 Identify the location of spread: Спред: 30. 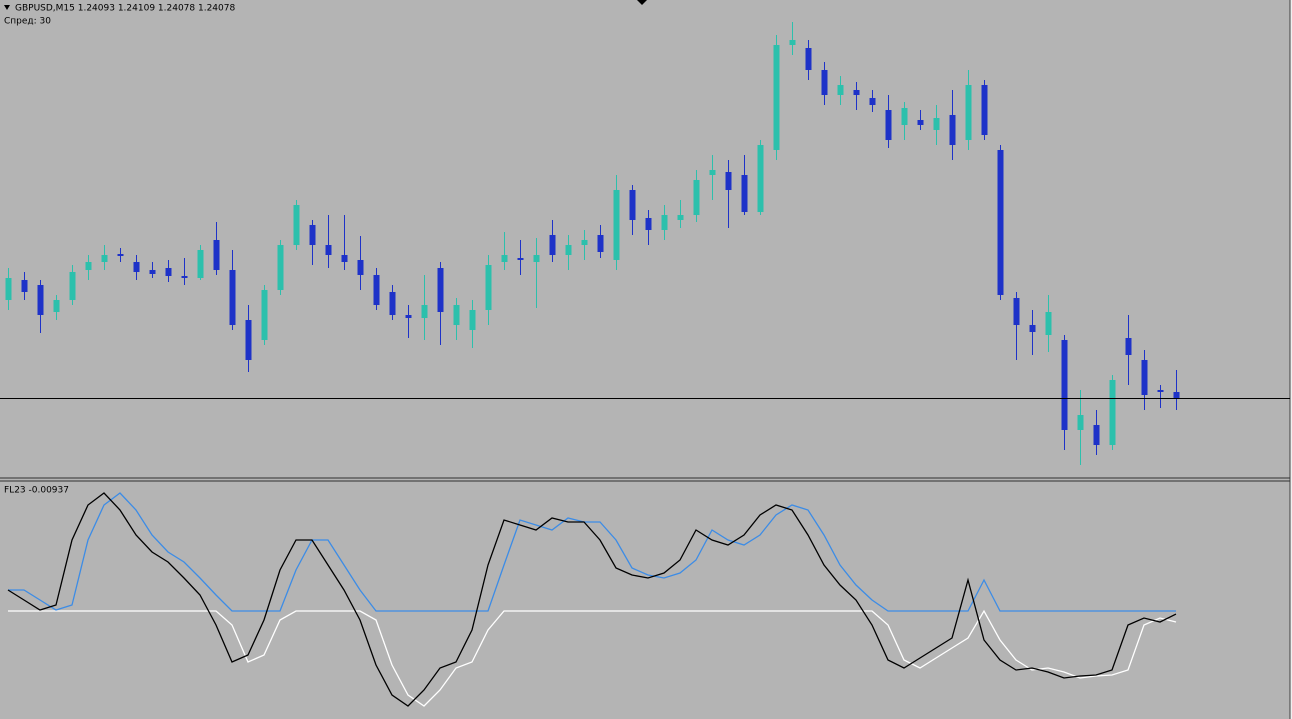
(27, 22).